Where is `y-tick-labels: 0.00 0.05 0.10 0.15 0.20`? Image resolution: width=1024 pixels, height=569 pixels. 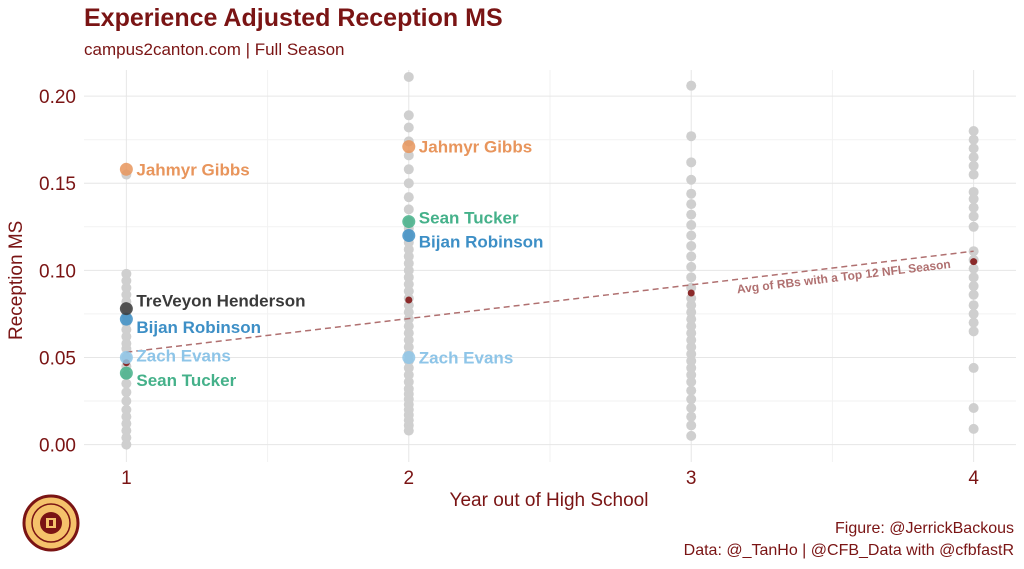
y-tick-labels: 0.00 0.05 0.10 0.15 0.20 is located at coordinates (57, 271).